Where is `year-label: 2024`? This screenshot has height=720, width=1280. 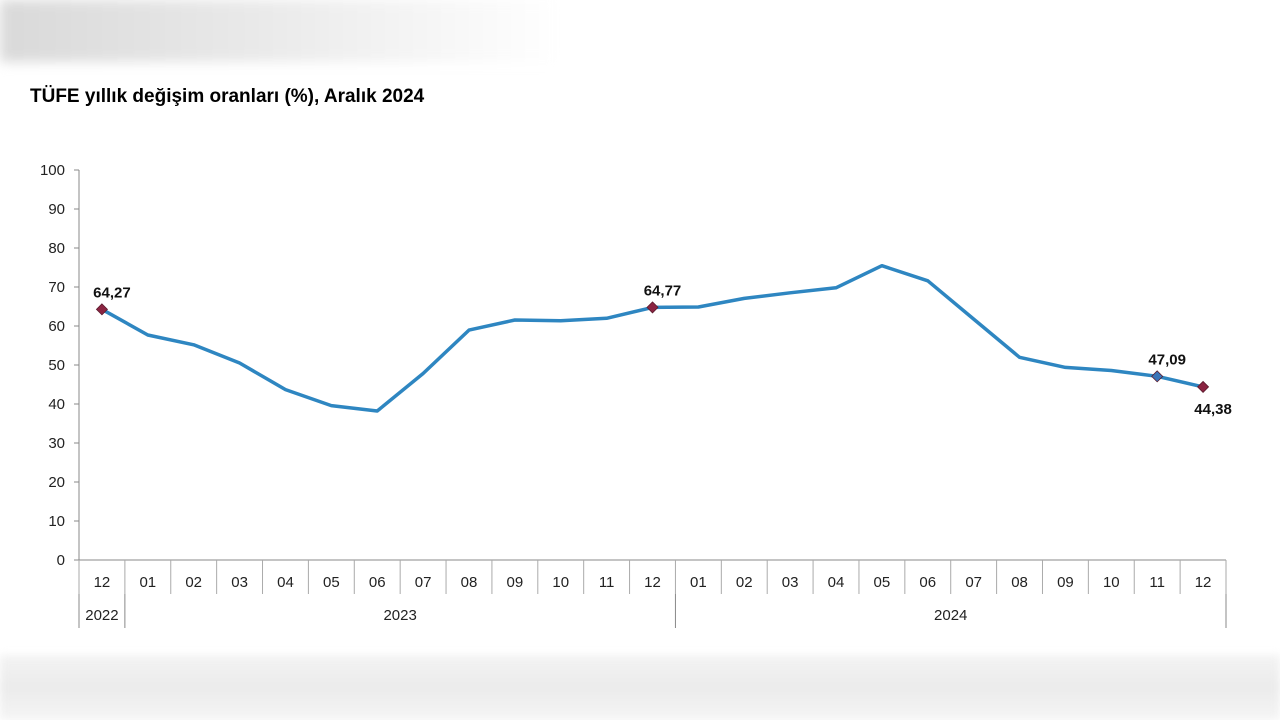 year-label: 2024 is located at coordinates (950, 615).